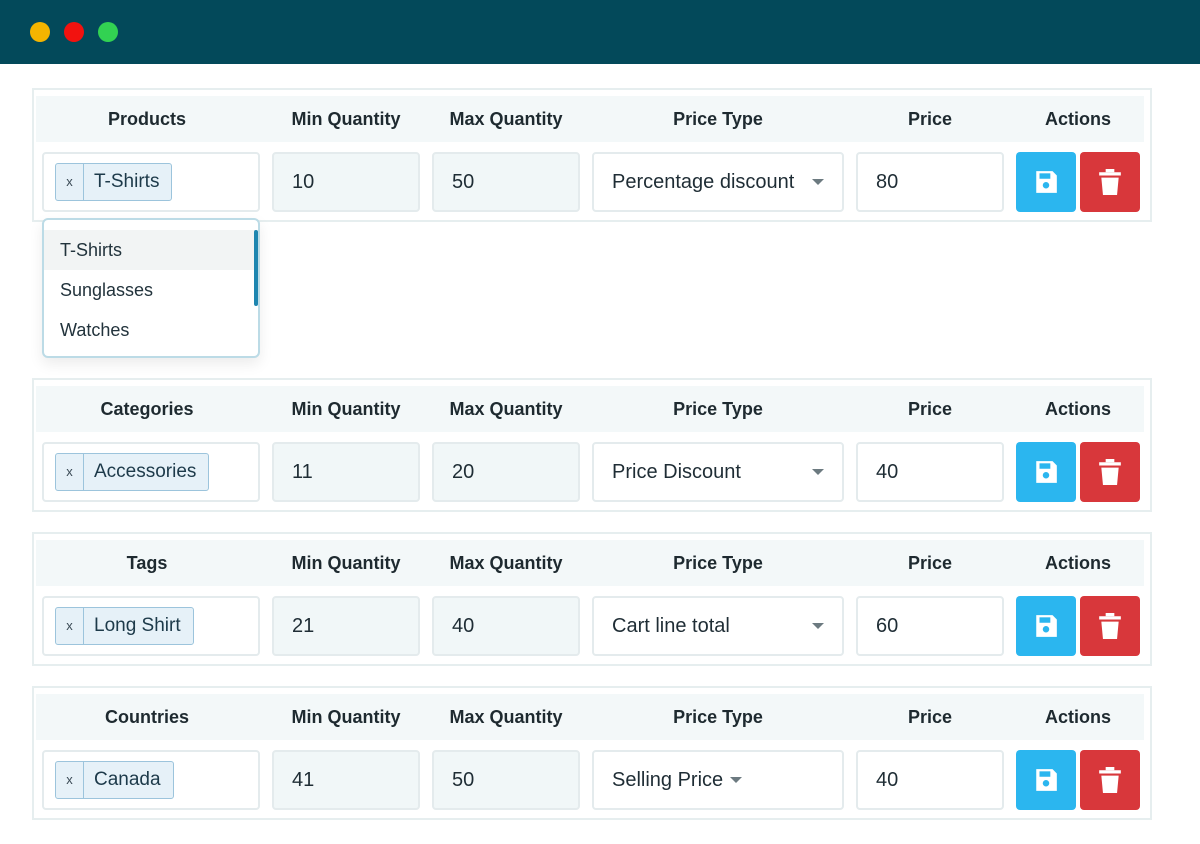  I want to click on price-type-value: Selling Price, so click(668, 780).